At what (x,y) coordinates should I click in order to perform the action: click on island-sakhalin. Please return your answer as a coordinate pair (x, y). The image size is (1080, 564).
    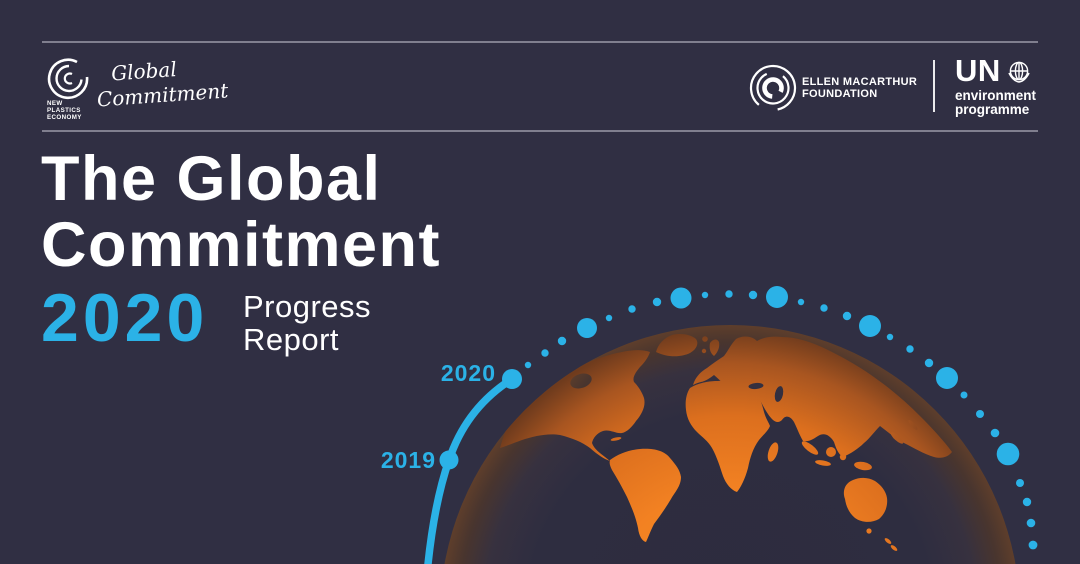
    Looking at the image, I should click on (913, 425).